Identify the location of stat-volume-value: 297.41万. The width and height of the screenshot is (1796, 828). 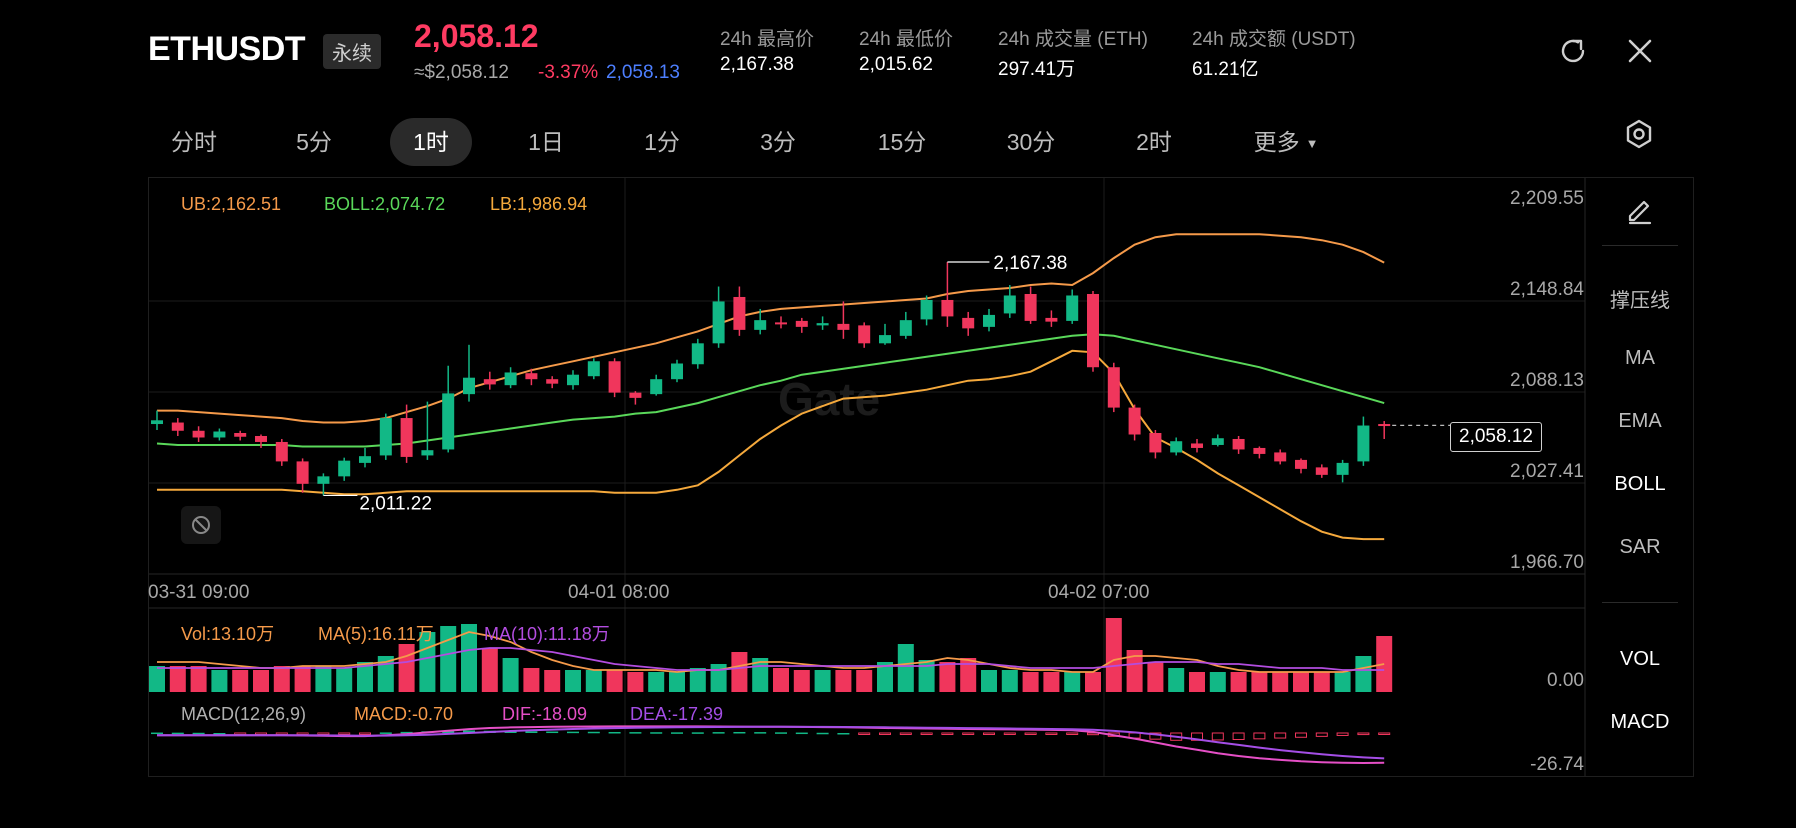
(1037, 69).